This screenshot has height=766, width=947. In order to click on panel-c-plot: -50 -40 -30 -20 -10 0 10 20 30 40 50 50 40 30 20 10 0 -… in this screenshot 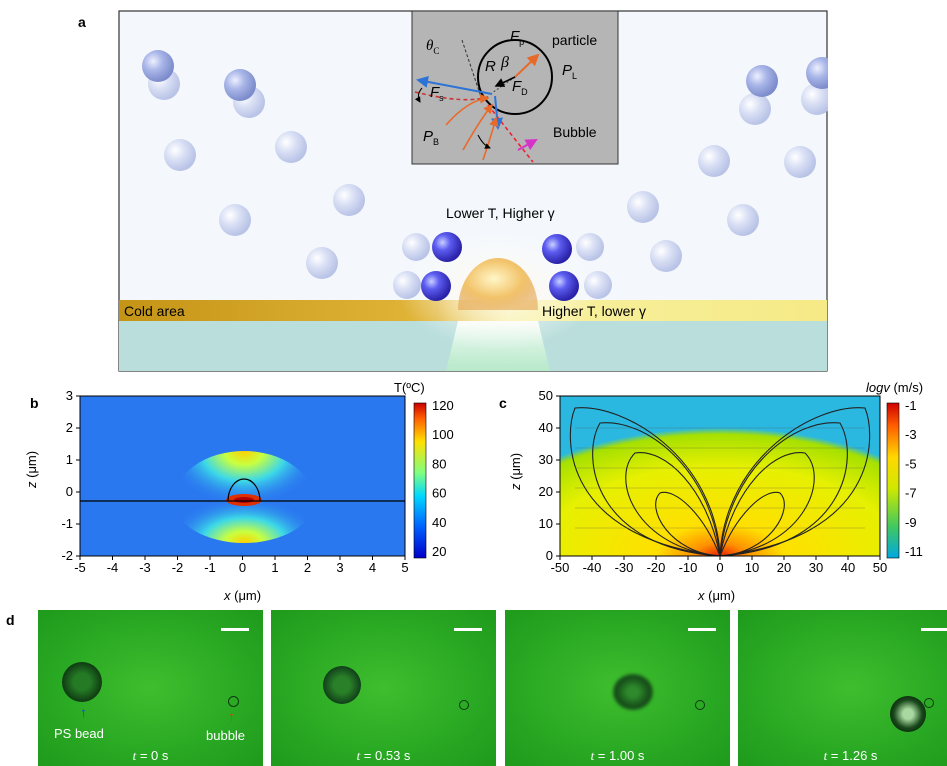, I will do `click(731, 481)`.